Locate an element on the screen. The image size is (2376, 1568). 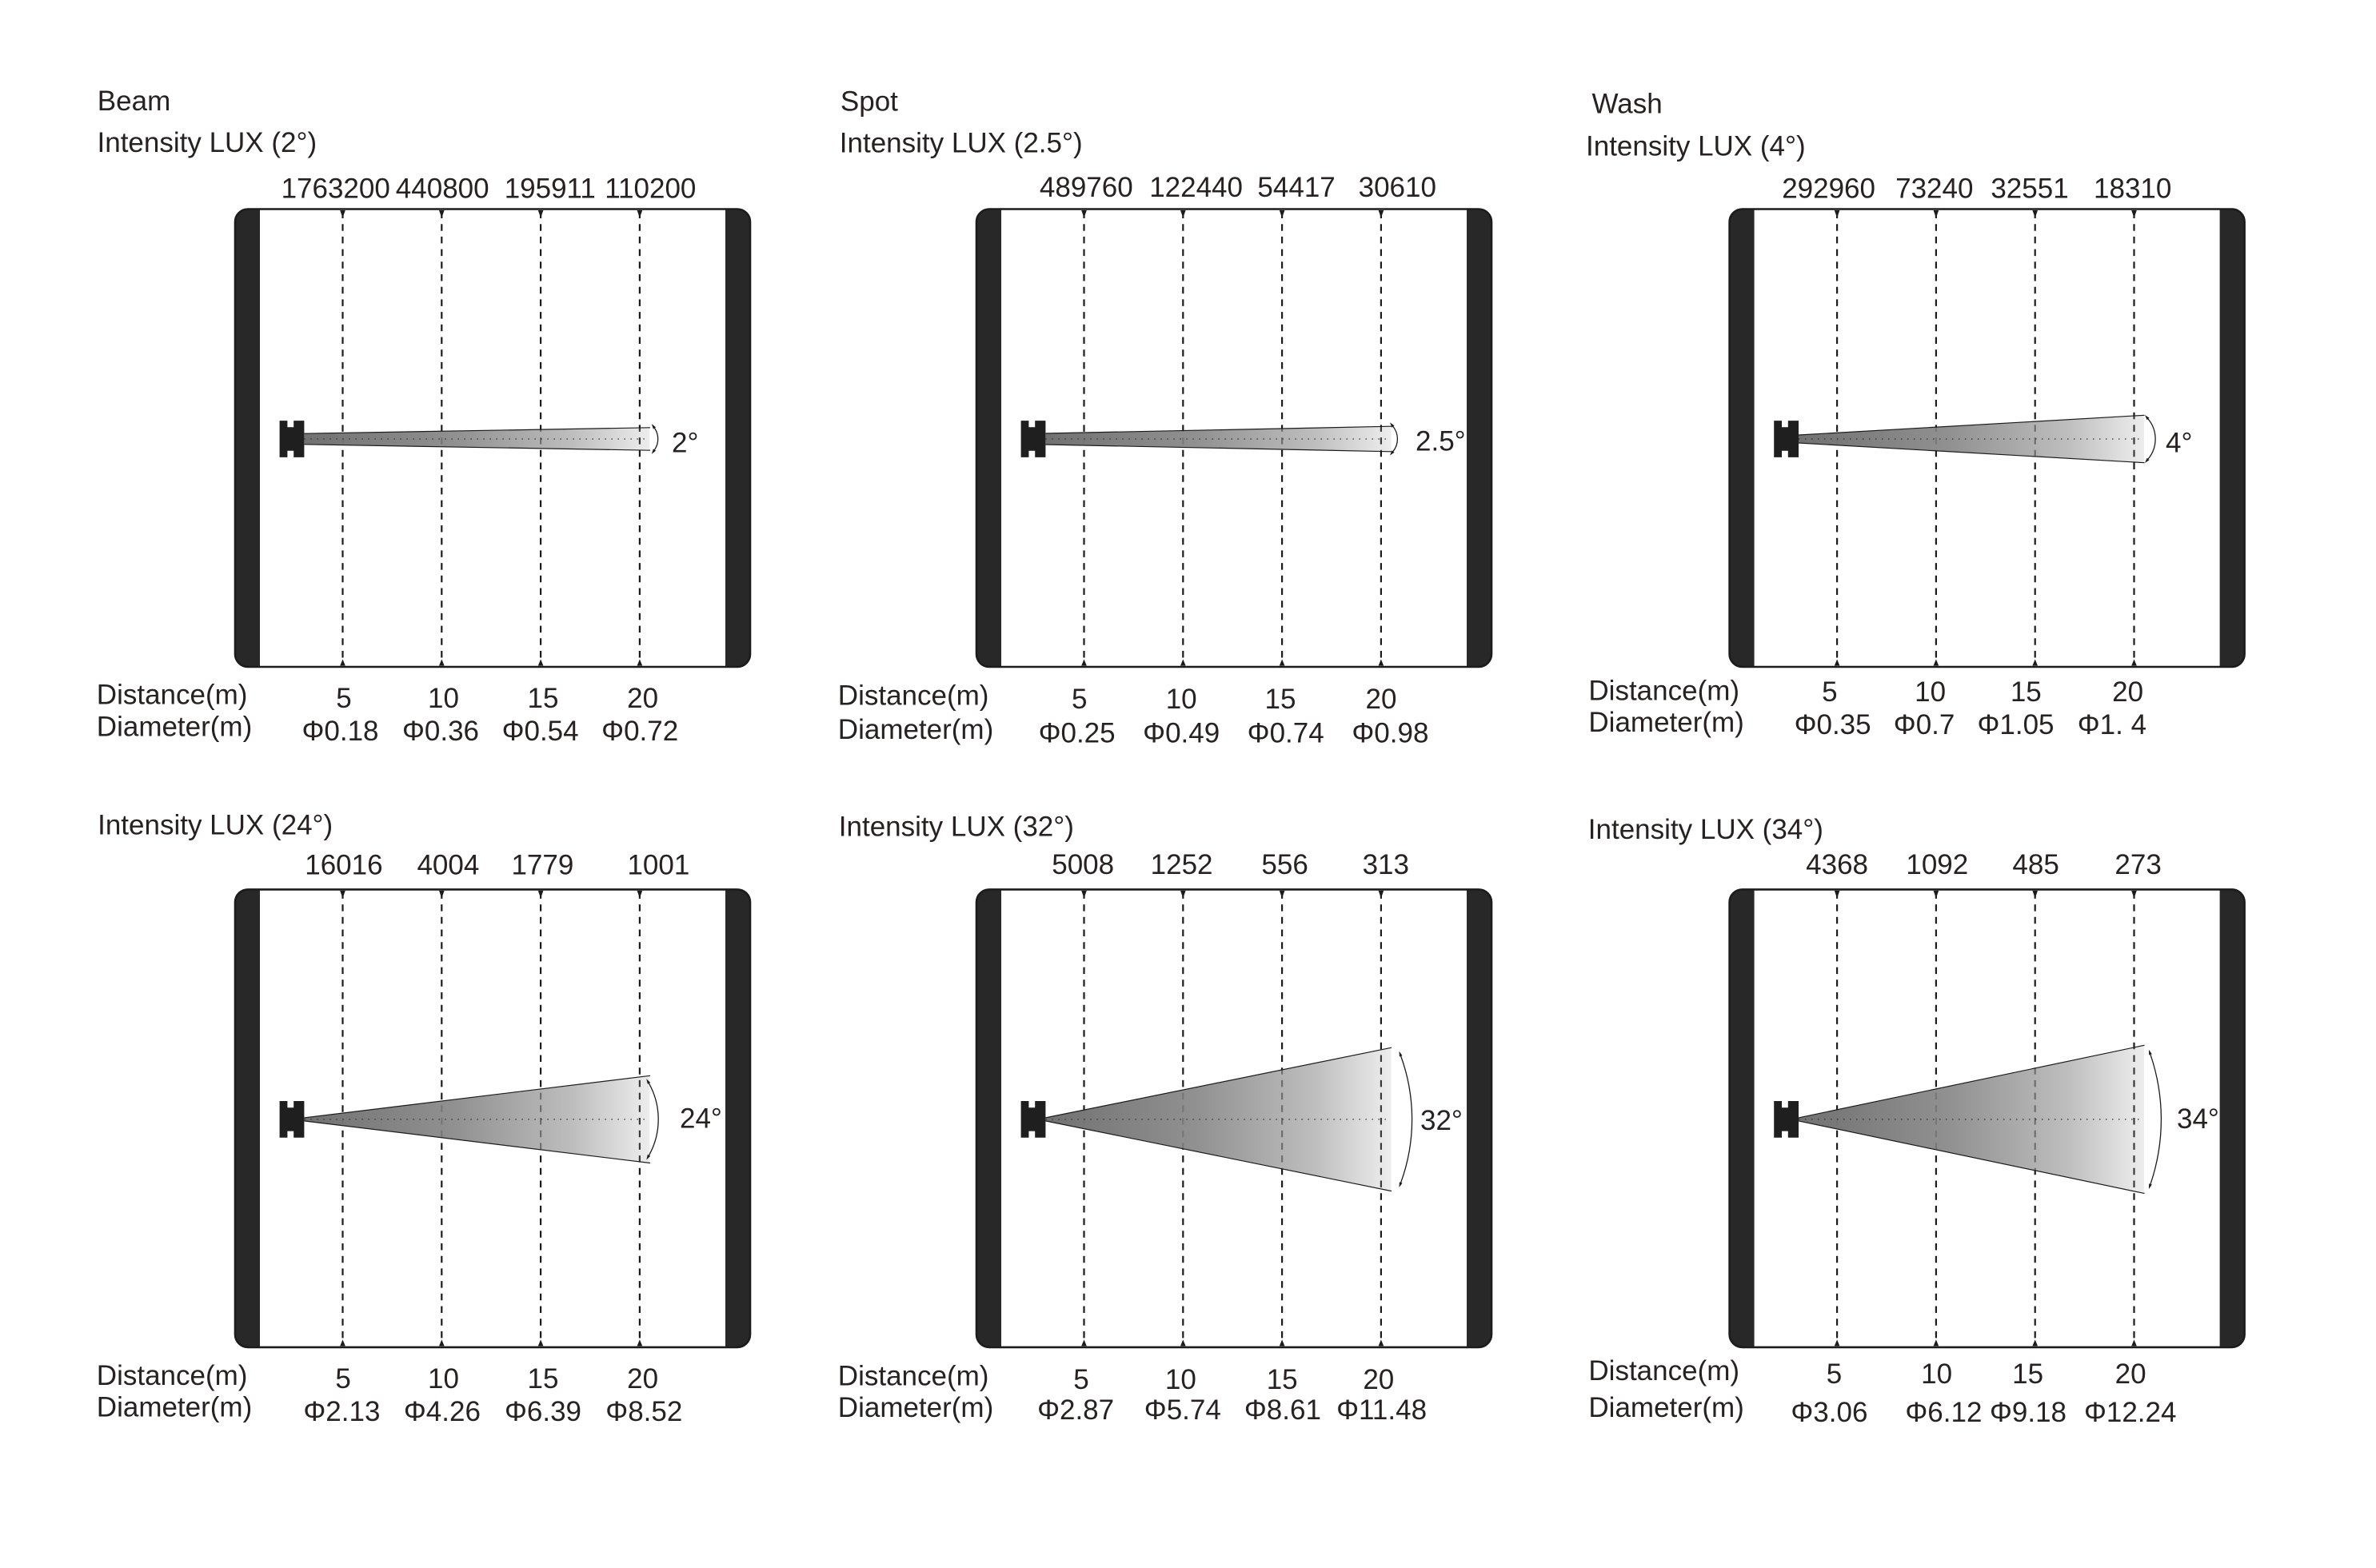
svg-text: Intensity LUX (4°) is located at coordinates (1696, 146).